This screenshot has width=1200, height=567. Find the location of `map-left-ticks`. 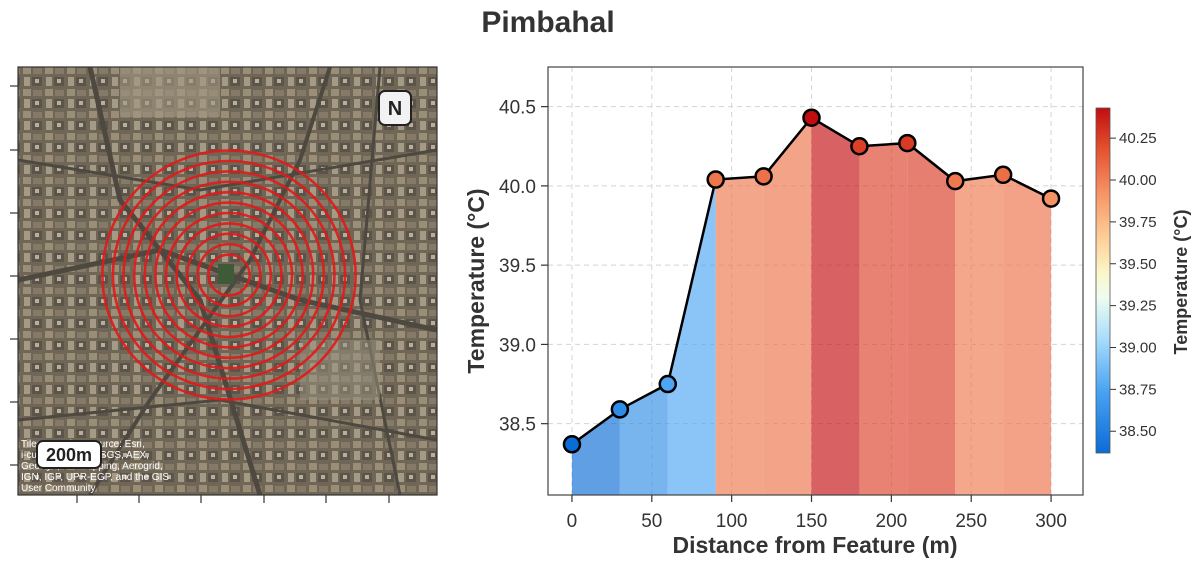

map-left-ticks is located at coordinates (14, 275).